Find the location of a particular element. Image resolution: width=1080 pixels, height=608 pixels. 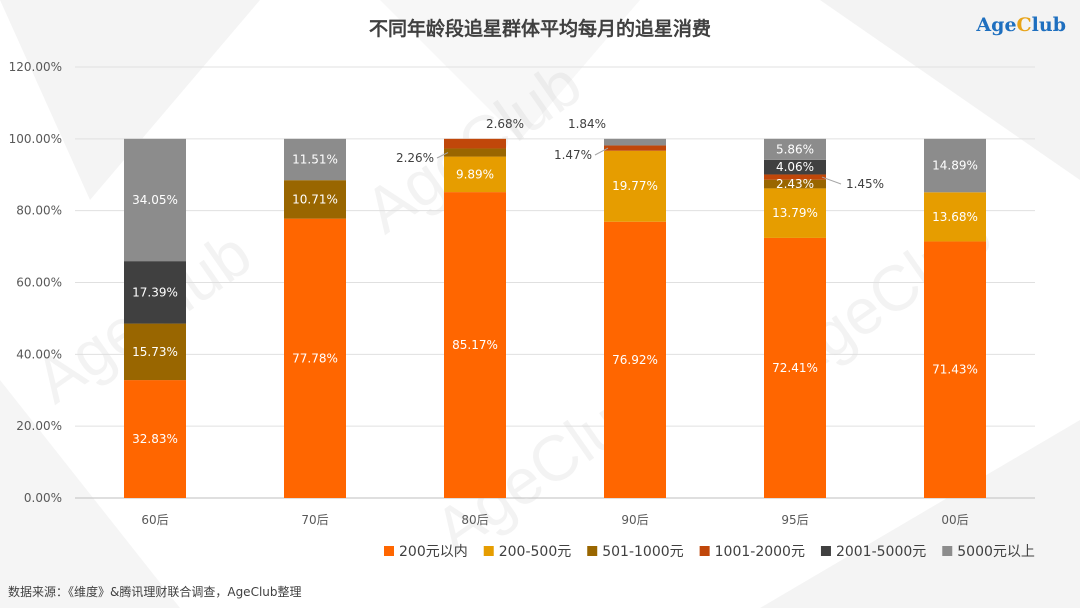

ageclub-logo: AgeClub is located at coordinates (1021, 25).